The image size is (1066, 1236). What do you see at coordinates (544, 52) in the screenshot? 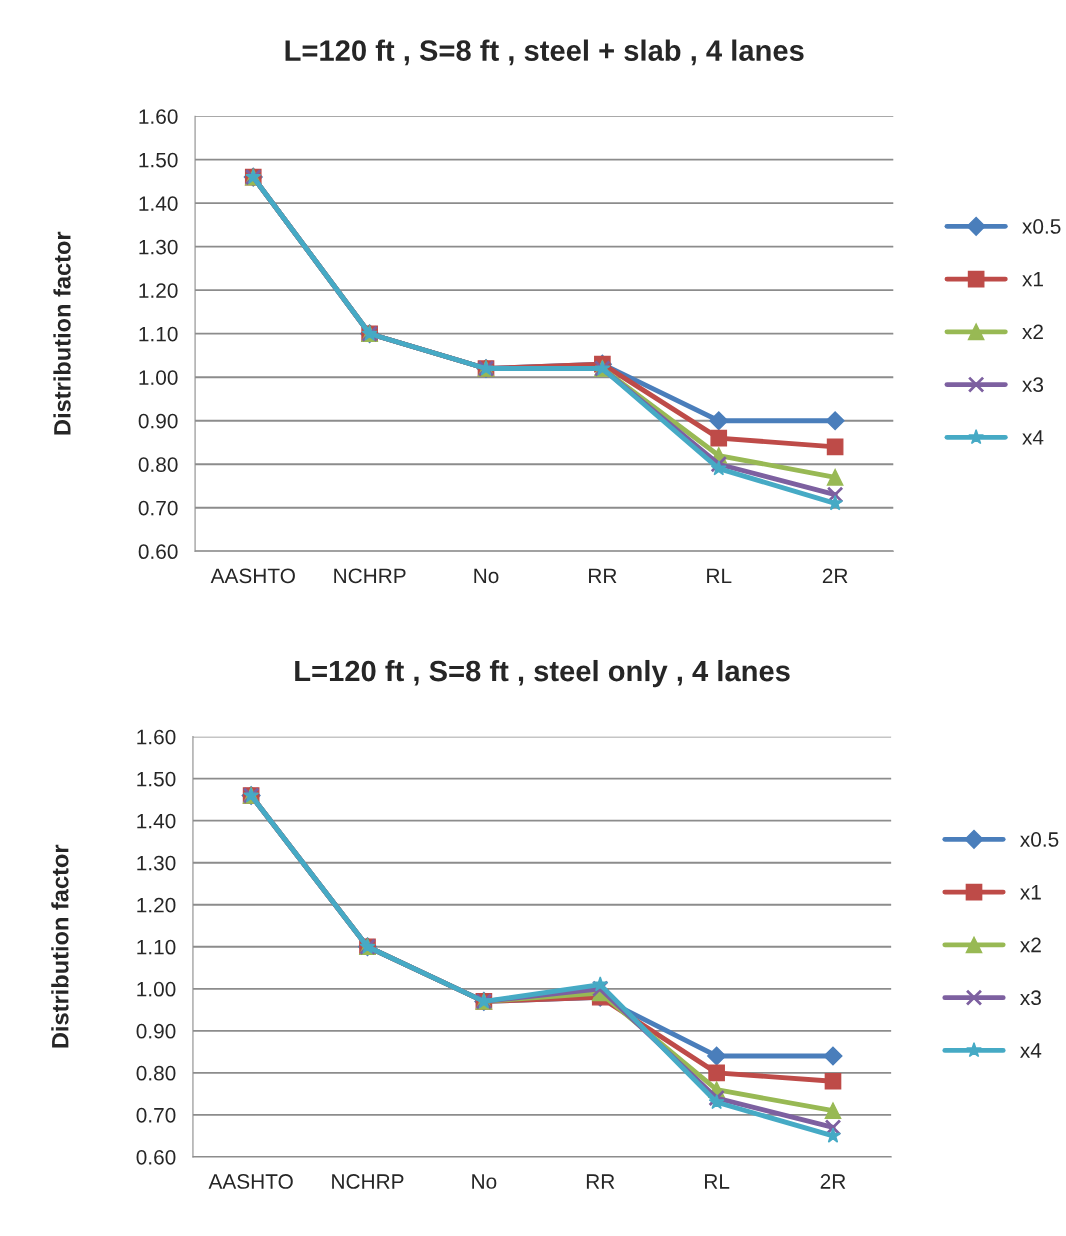
I see `chart-title: L=120 ft , S=8 ft , steel + slab , 4 lanes` at bounding box center [544, 52].